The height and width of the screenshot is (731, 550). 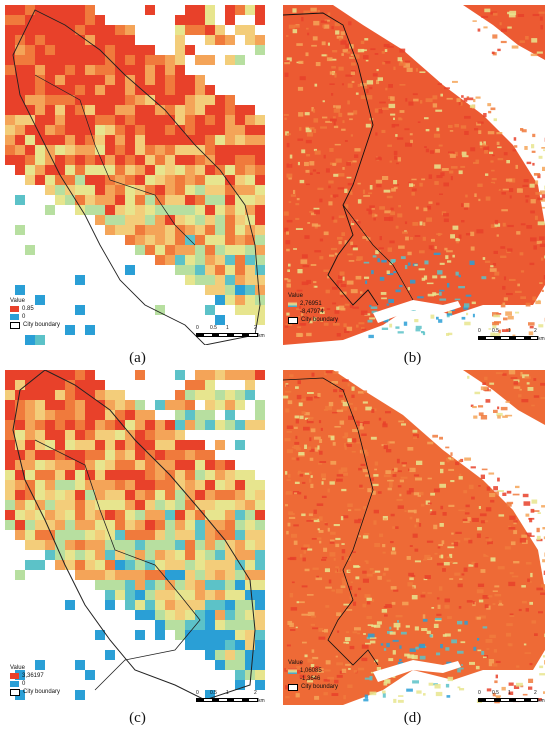 I want to click on panel-d-scale-bar: 0 0.5 1 2 km, so click(x=513, y=697).